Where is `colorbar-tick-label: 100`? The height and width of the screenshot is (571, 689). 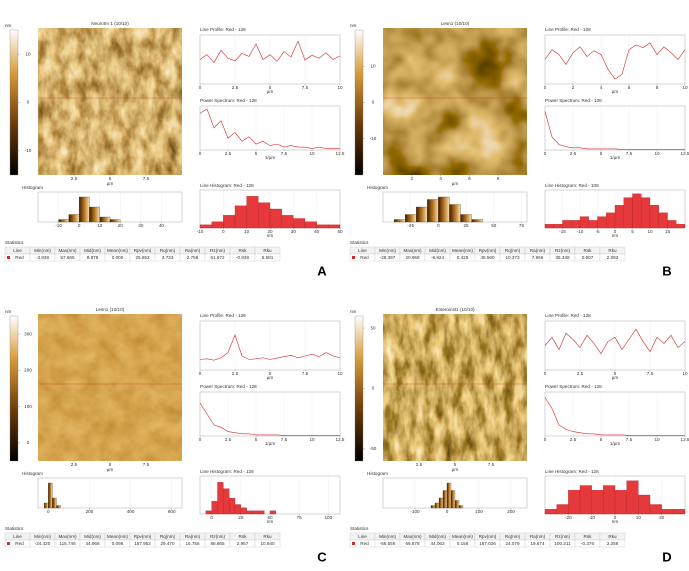 colorbar-tick-label: 100 is located at coordinates (28, 406).